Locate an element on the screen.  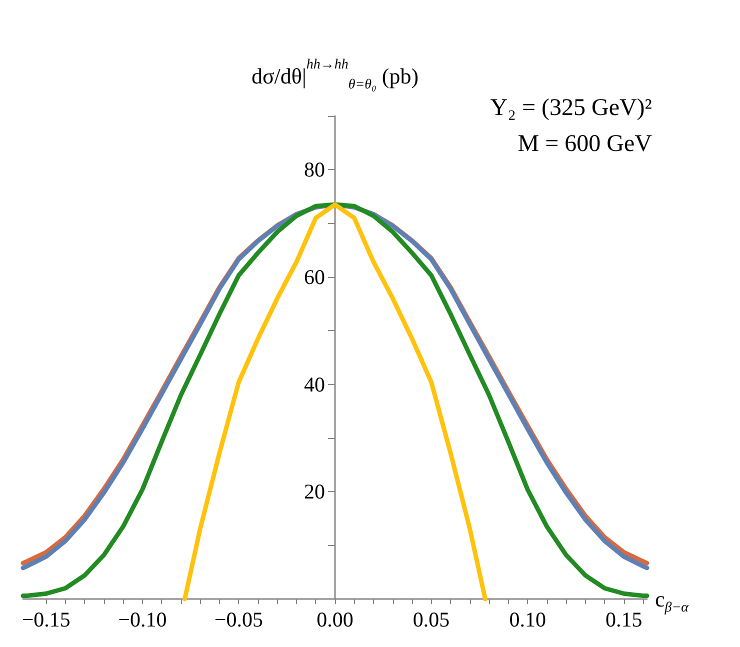
x-tick-label: 0.15 is located at coordinates (624, 620).